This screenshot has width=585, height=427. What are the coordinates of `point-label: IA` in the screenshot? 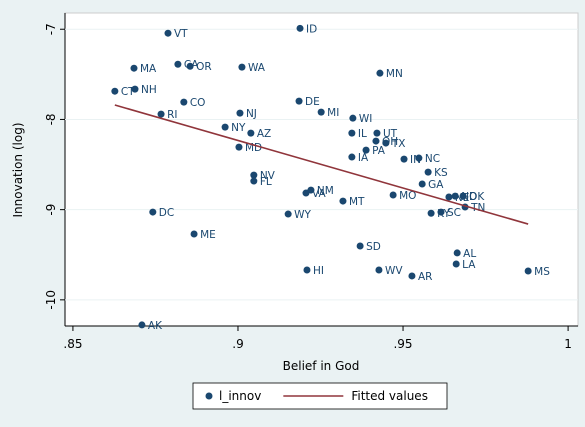 It's located at (363, 158).